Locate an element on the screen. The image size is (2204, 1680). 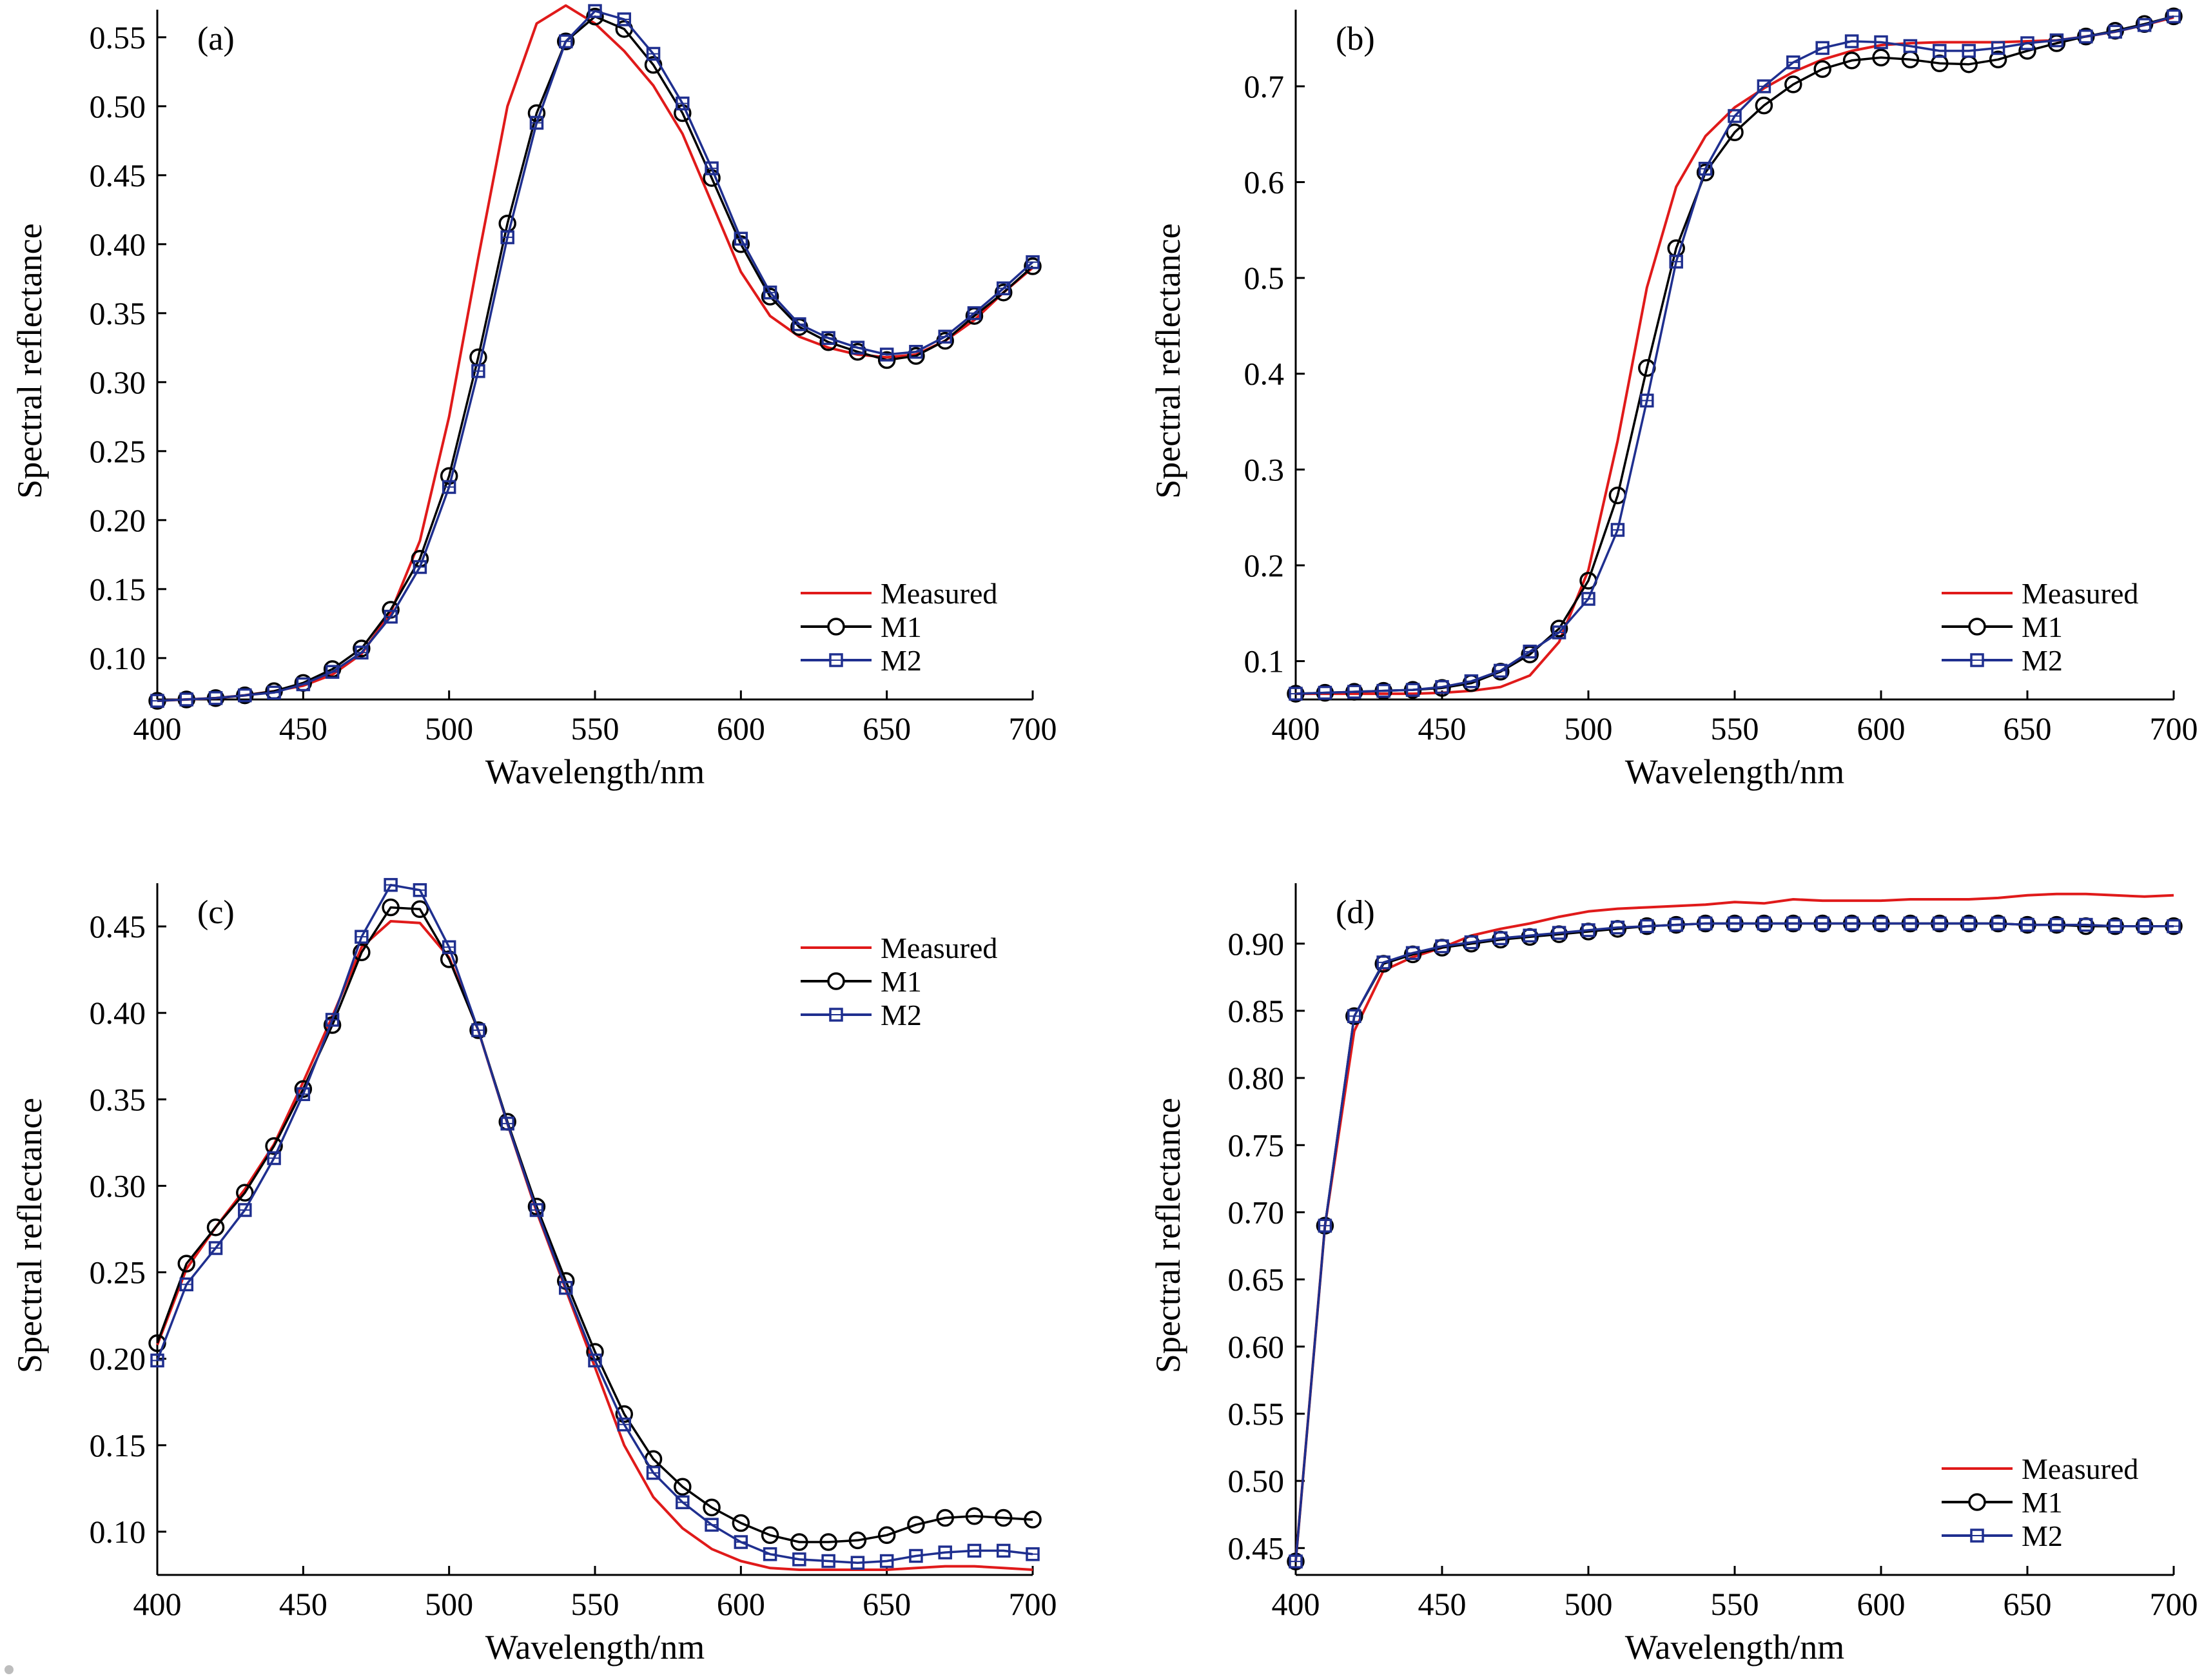
y-tick-label: 0.3 is located at coordinates (1264, 469).